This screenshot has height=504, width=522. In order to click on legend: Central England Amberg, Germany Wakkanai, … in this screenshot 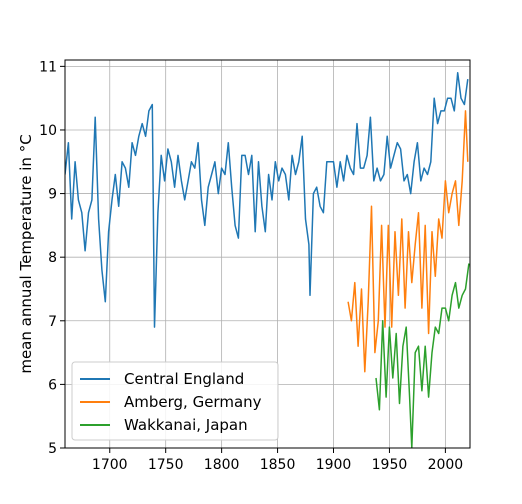, I will do `click(175, 401)`.